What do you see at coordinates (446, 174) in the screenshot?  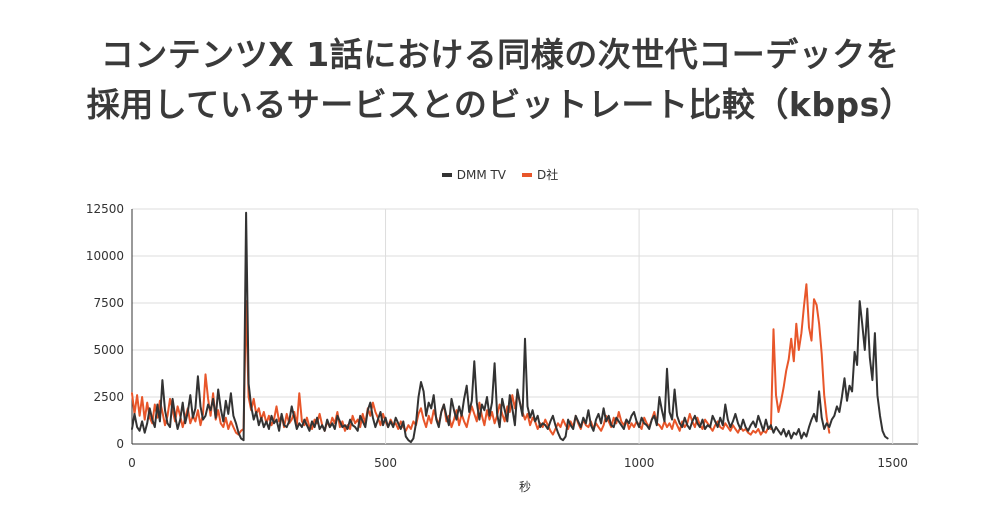 I see `legend-swatch-dmm-tv` at bounding box center [446, 174].